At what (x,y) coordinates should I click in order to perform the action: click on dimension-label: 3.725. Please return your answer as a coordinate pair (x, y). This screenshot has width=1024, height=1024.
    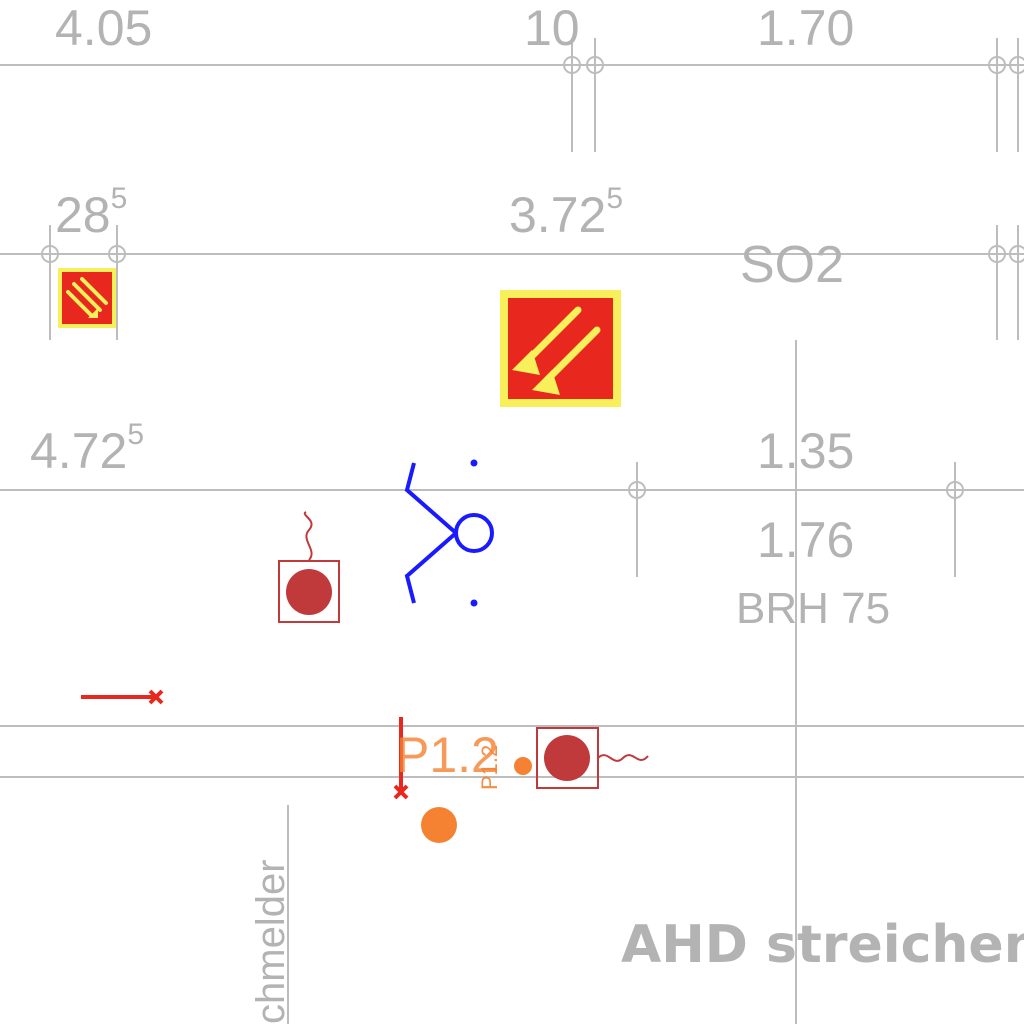
    Looking at the image, I should click on (566, 212).